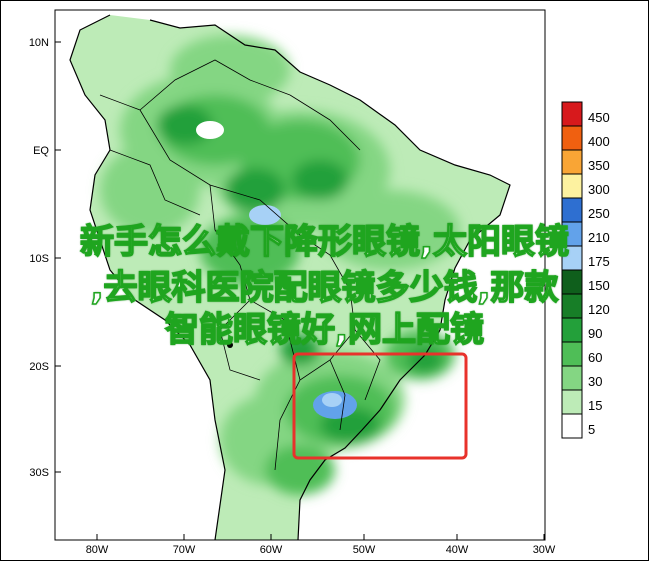 This screenshot has height=561, width=649. What do you see at coordinates (271, 550) in the screenshot?
I see `lon-label: 60W` at bounding box center [271, 550].